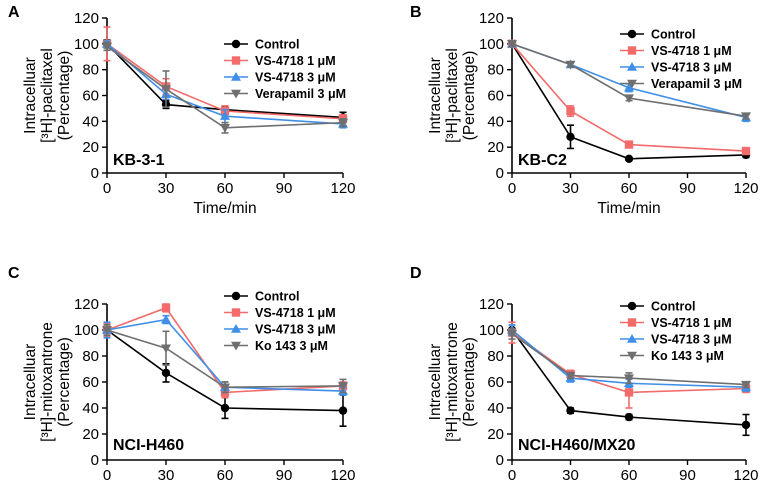 This screenshot has height=487, width=765. Describe the element at coordinates (90, 382) in the screenshot. I see `y-tick-label: 60` at that location.